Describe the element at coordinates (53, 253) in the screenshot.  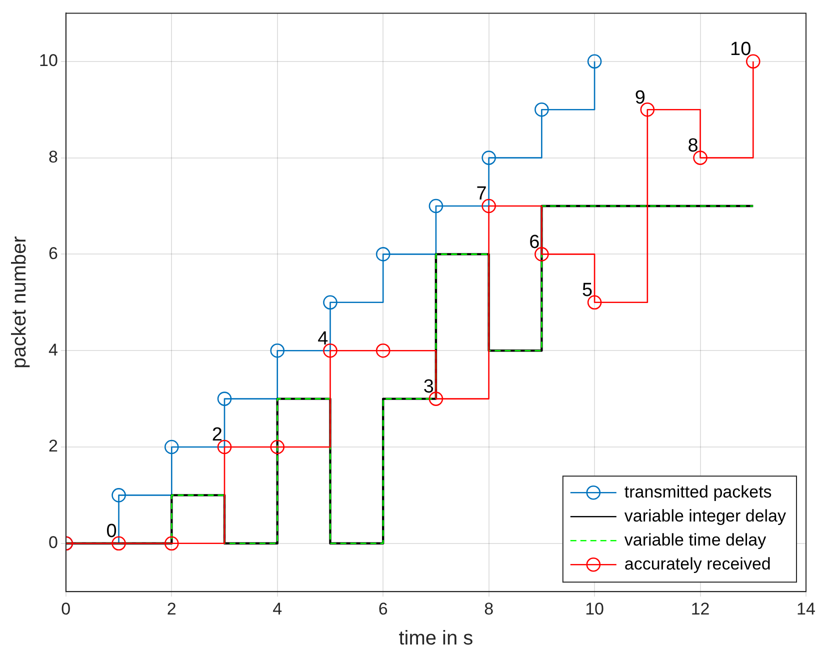
I see `y-tick-label: 6` at that location.